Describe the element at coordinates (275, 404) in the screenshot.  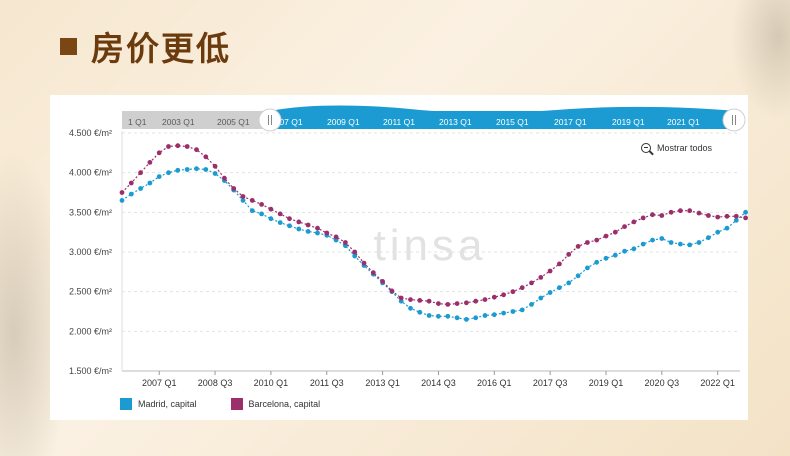
I see `legend-item-barcelona: Barcelona, capital` at that location.